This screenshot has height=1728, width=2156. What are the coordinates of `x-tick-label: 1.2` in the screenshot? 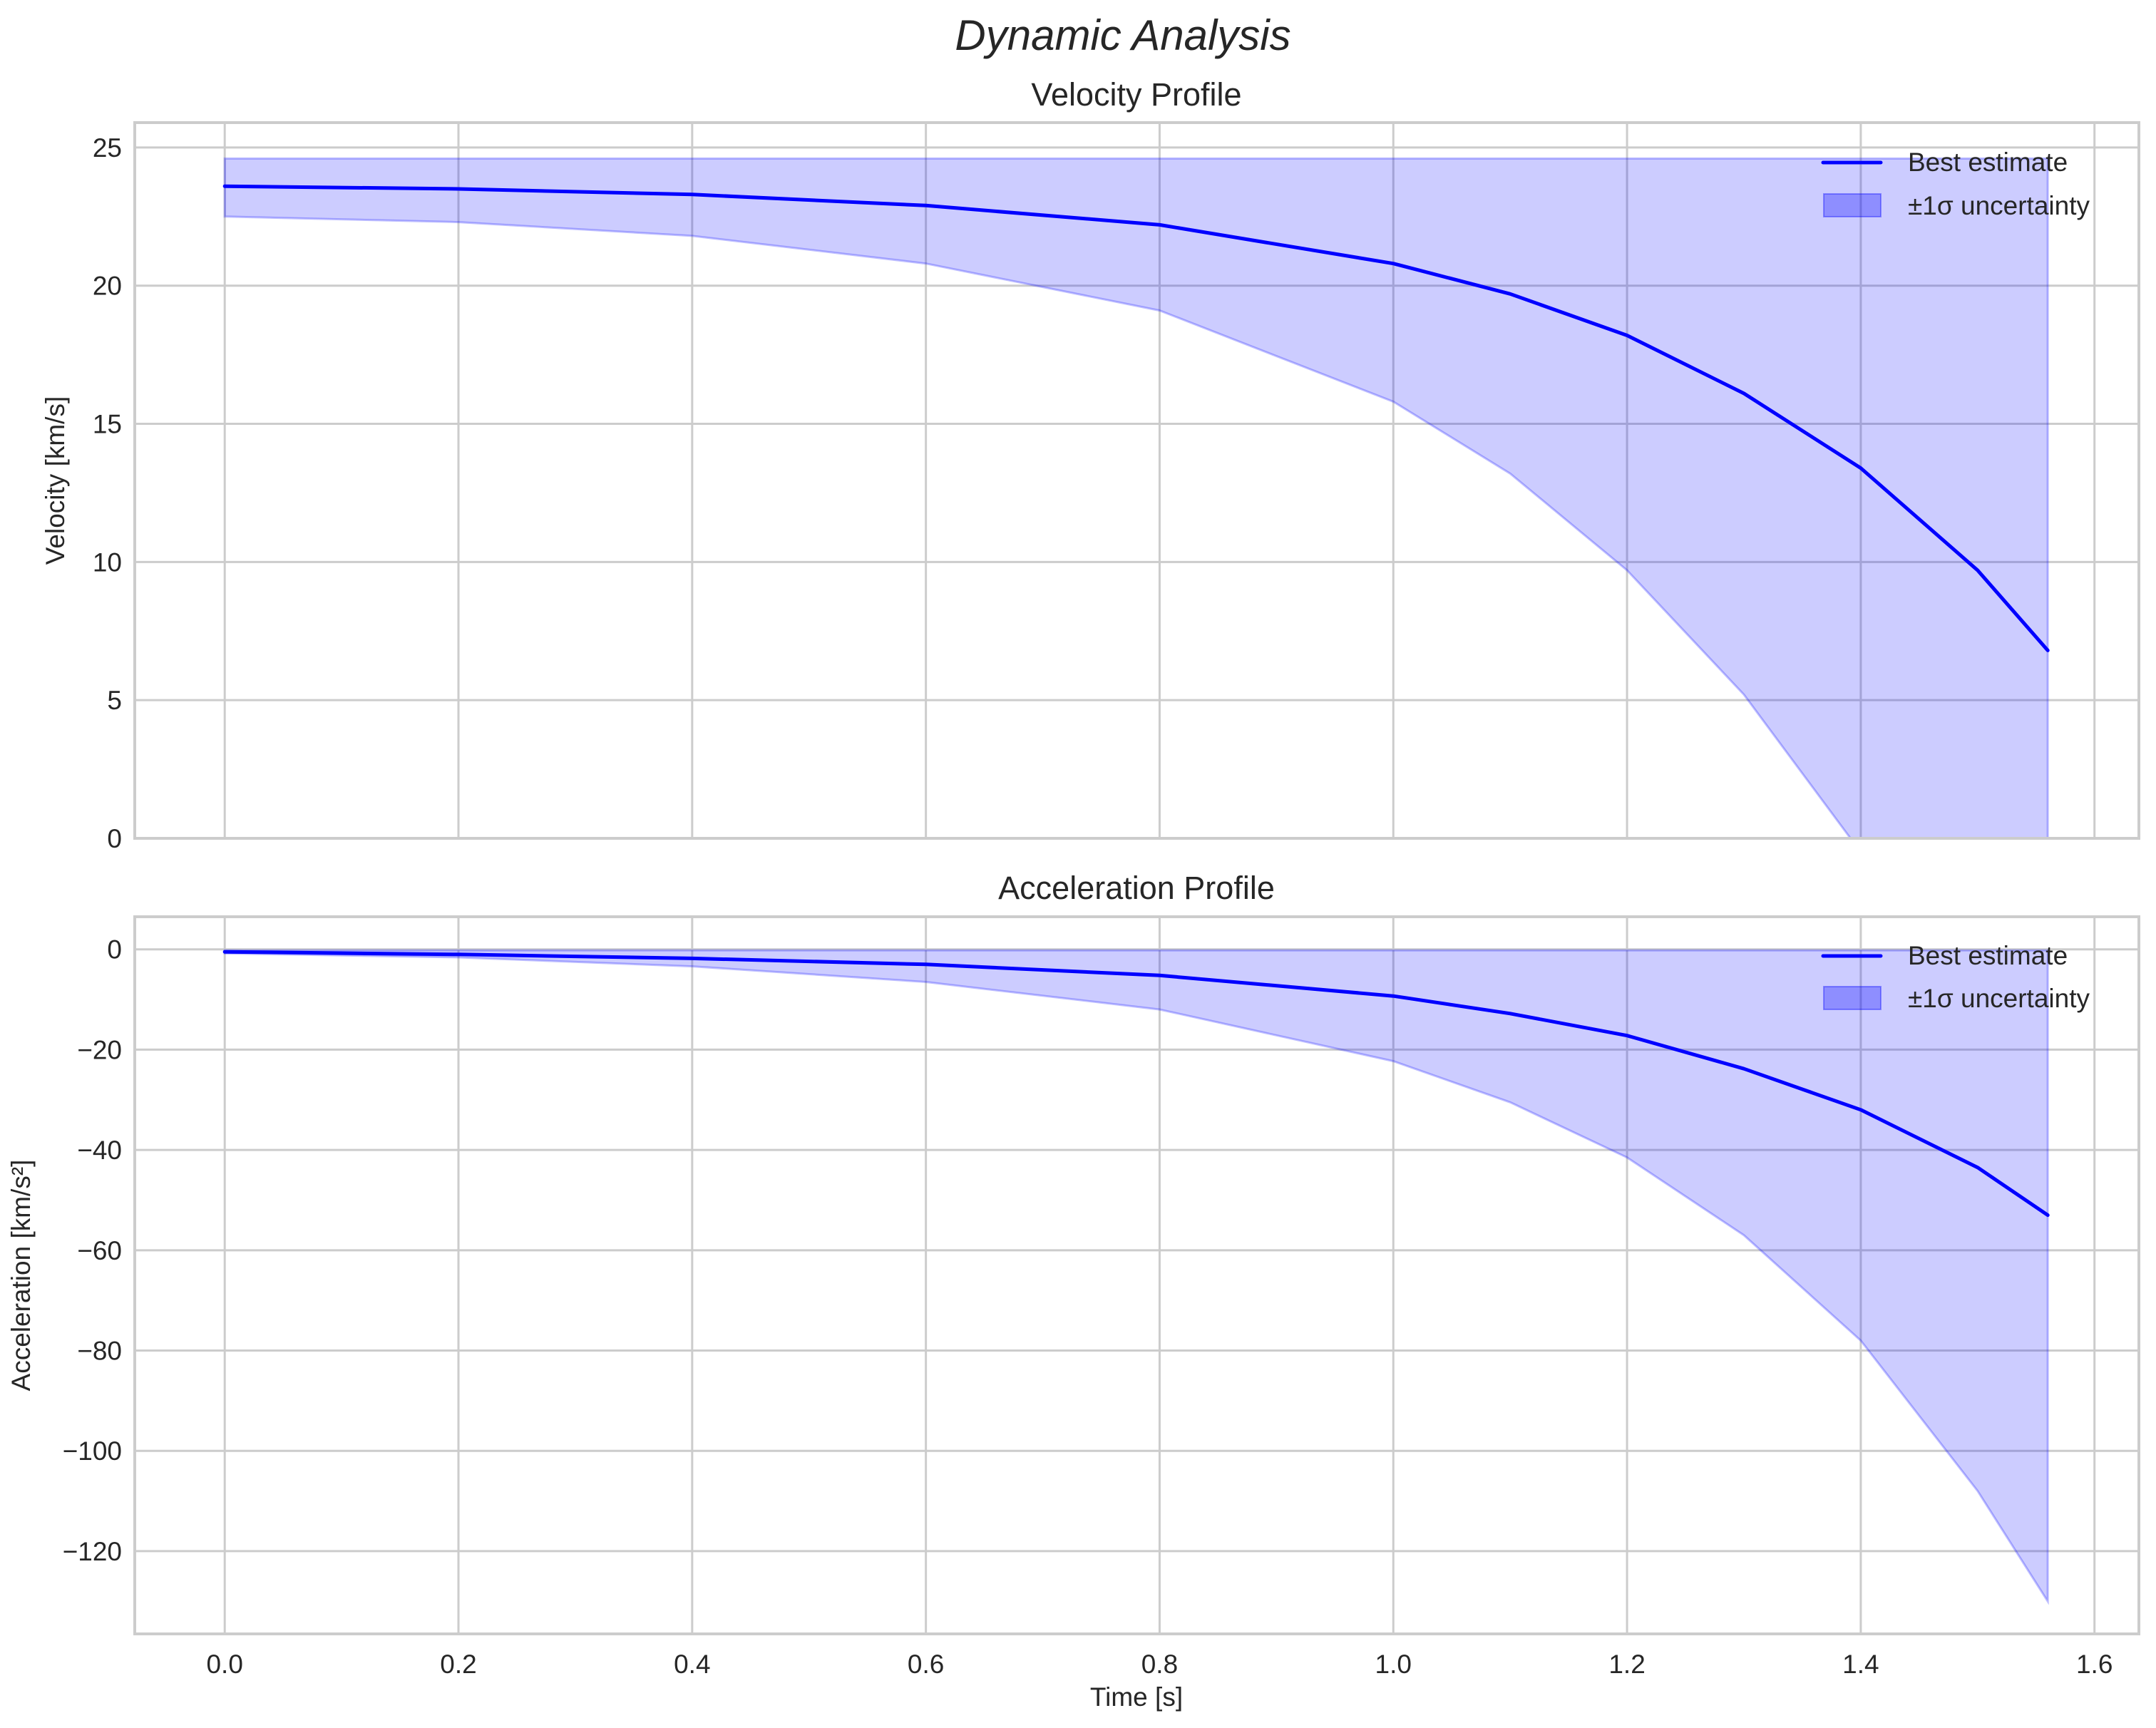 It's located at (1626, 1664).